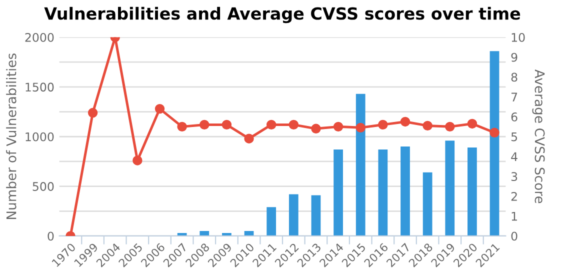 The height and width of the screenshot is (276, 565). Describe the element at coordinates (518, 37) in the screenshot. I see `y2-tick-label: 10` at that location.